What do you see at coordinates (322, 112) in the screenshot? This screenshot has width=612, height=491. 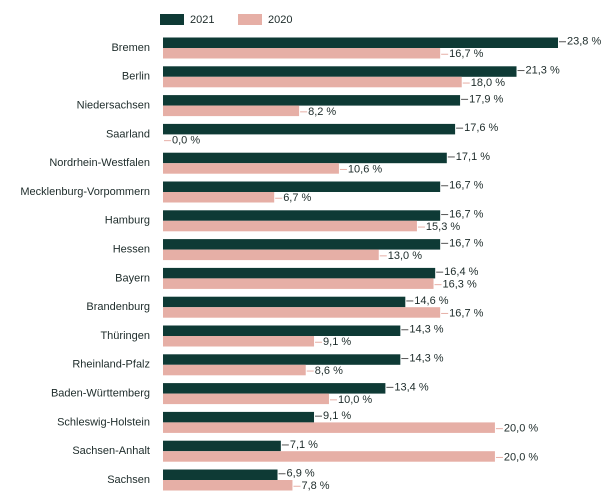 I see `value-label: 8,2 %` at bounding box center [322, 112].